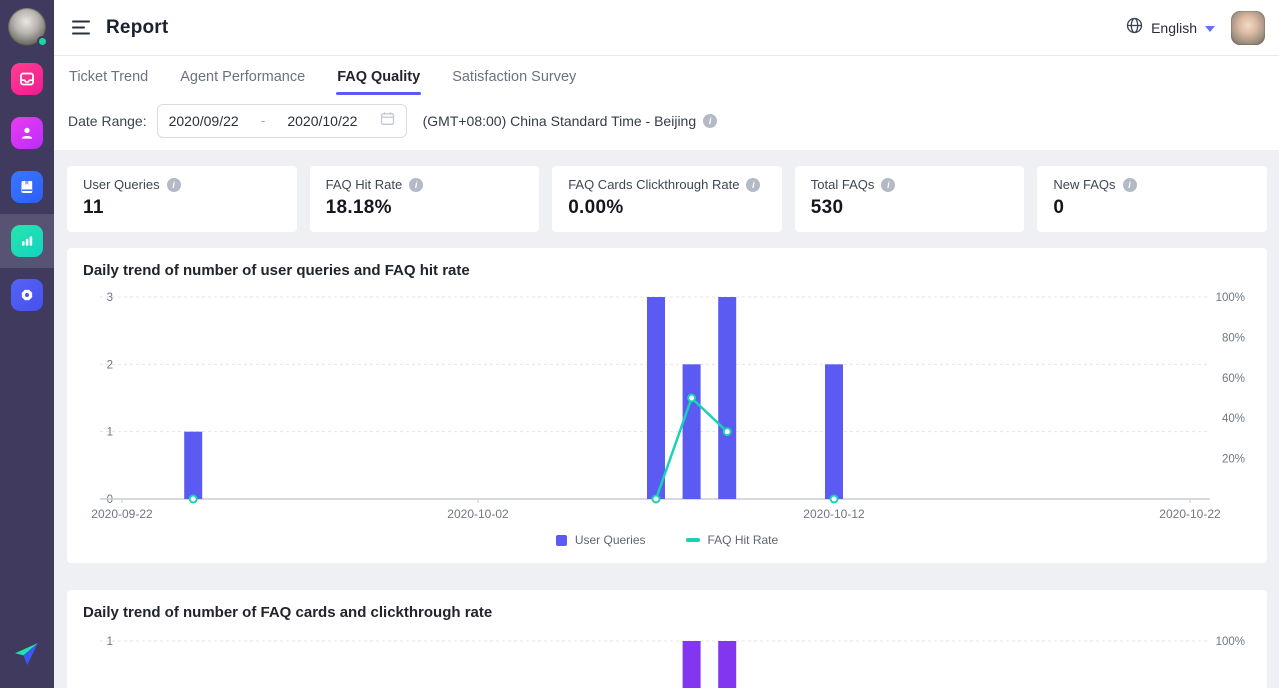 The height and width of the screenshot is (688, 1279). I want to click on sidebar-item-analytics, so click(27, 241).